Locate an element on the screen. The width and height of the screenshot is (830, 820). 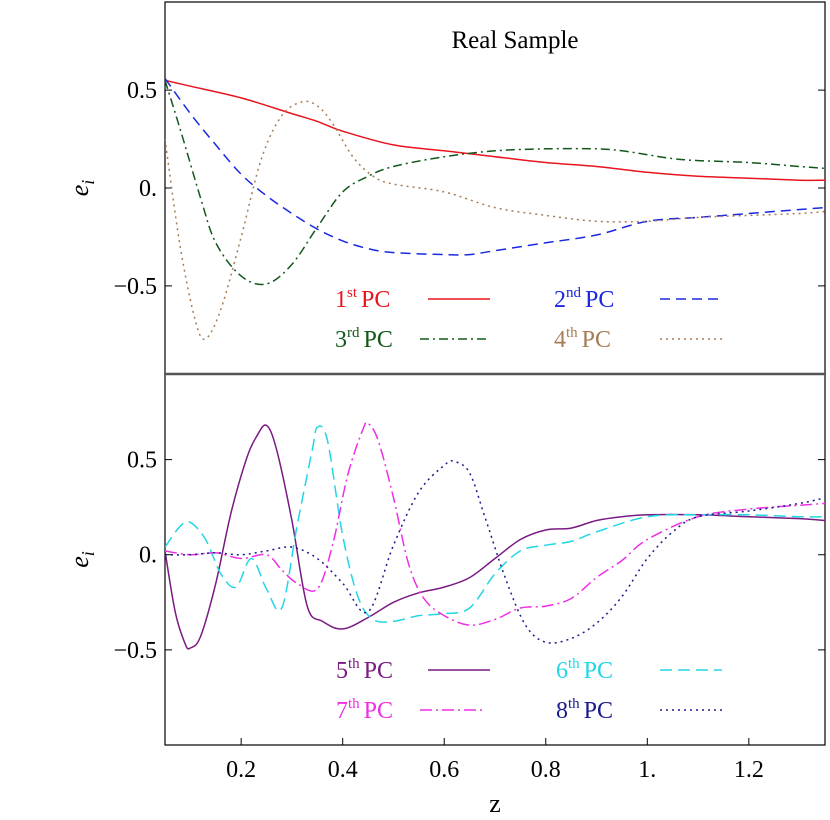
x-tick-label: 0.2 is located at coordinates (241, 770).